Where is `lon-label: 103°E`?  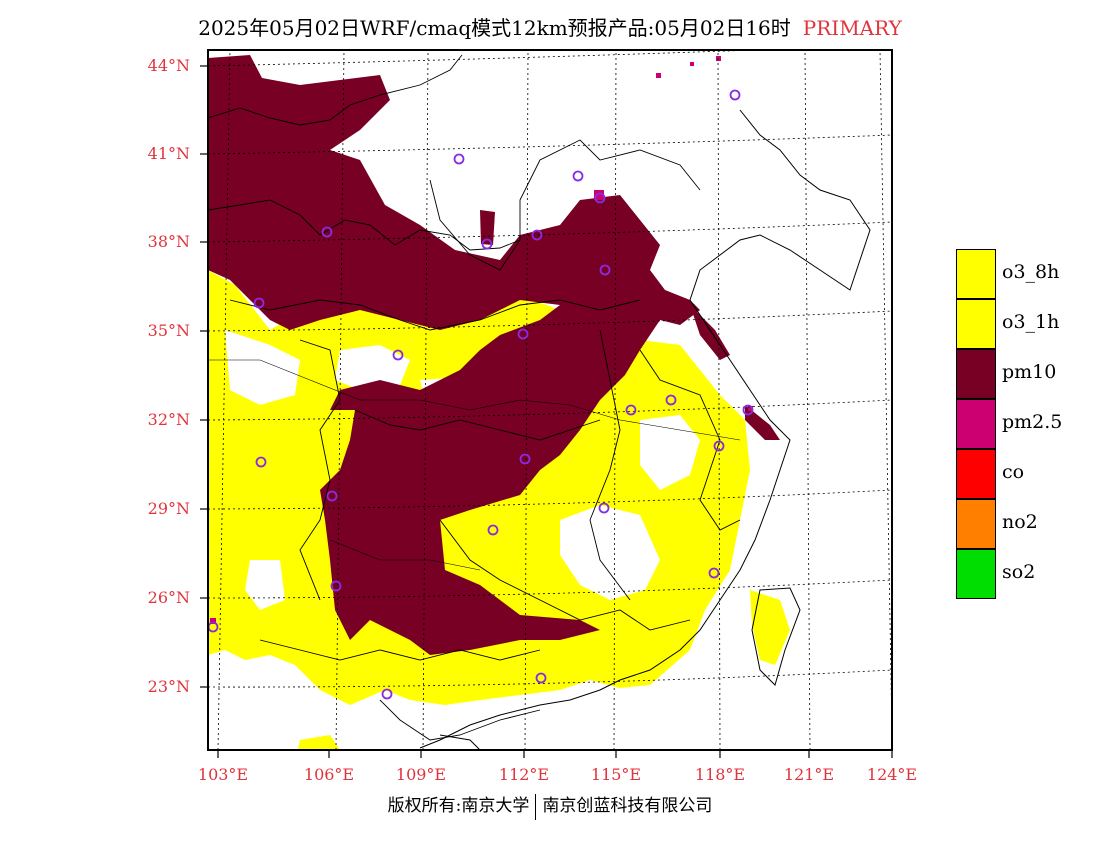 lon-label: 103°E is located at coordinates (223, 774).